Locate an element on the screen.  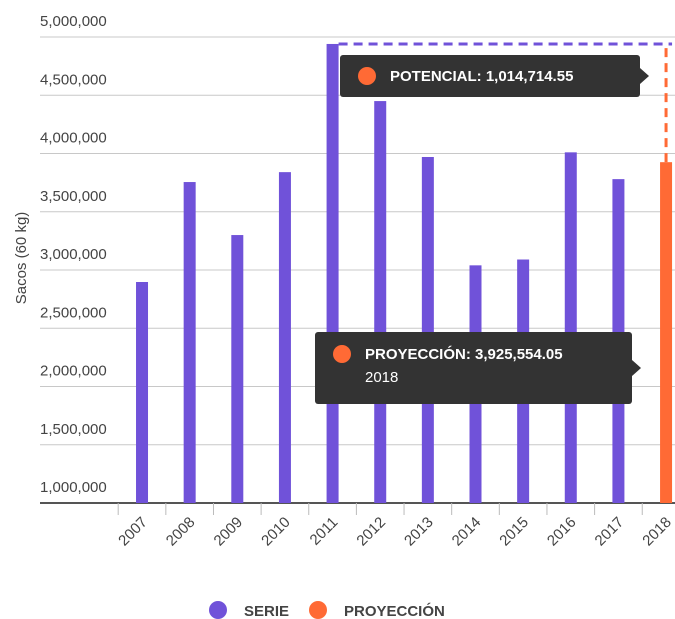
tooltip: PROYECCIÓN: 3,925,554.05 2018 is located at coordinates (478, 368).